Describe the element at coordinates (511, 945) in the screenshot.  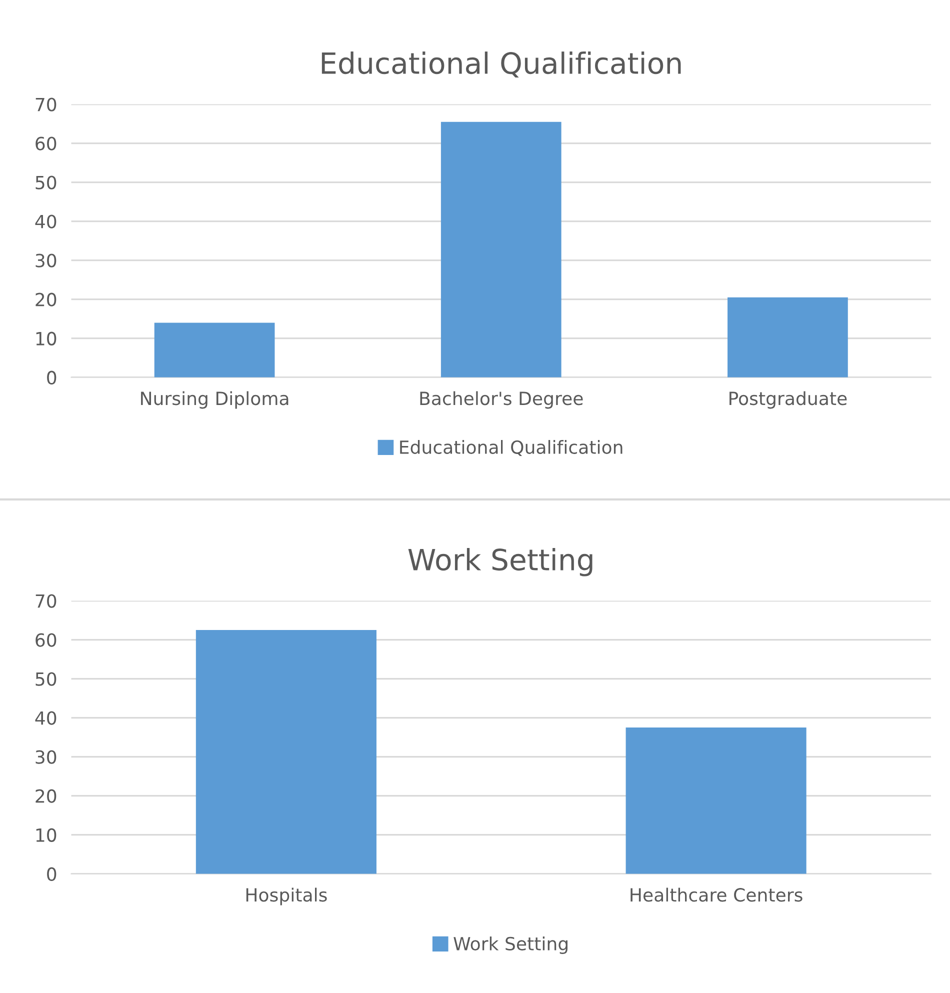
I see `legend-label: Work Setting` at that location.